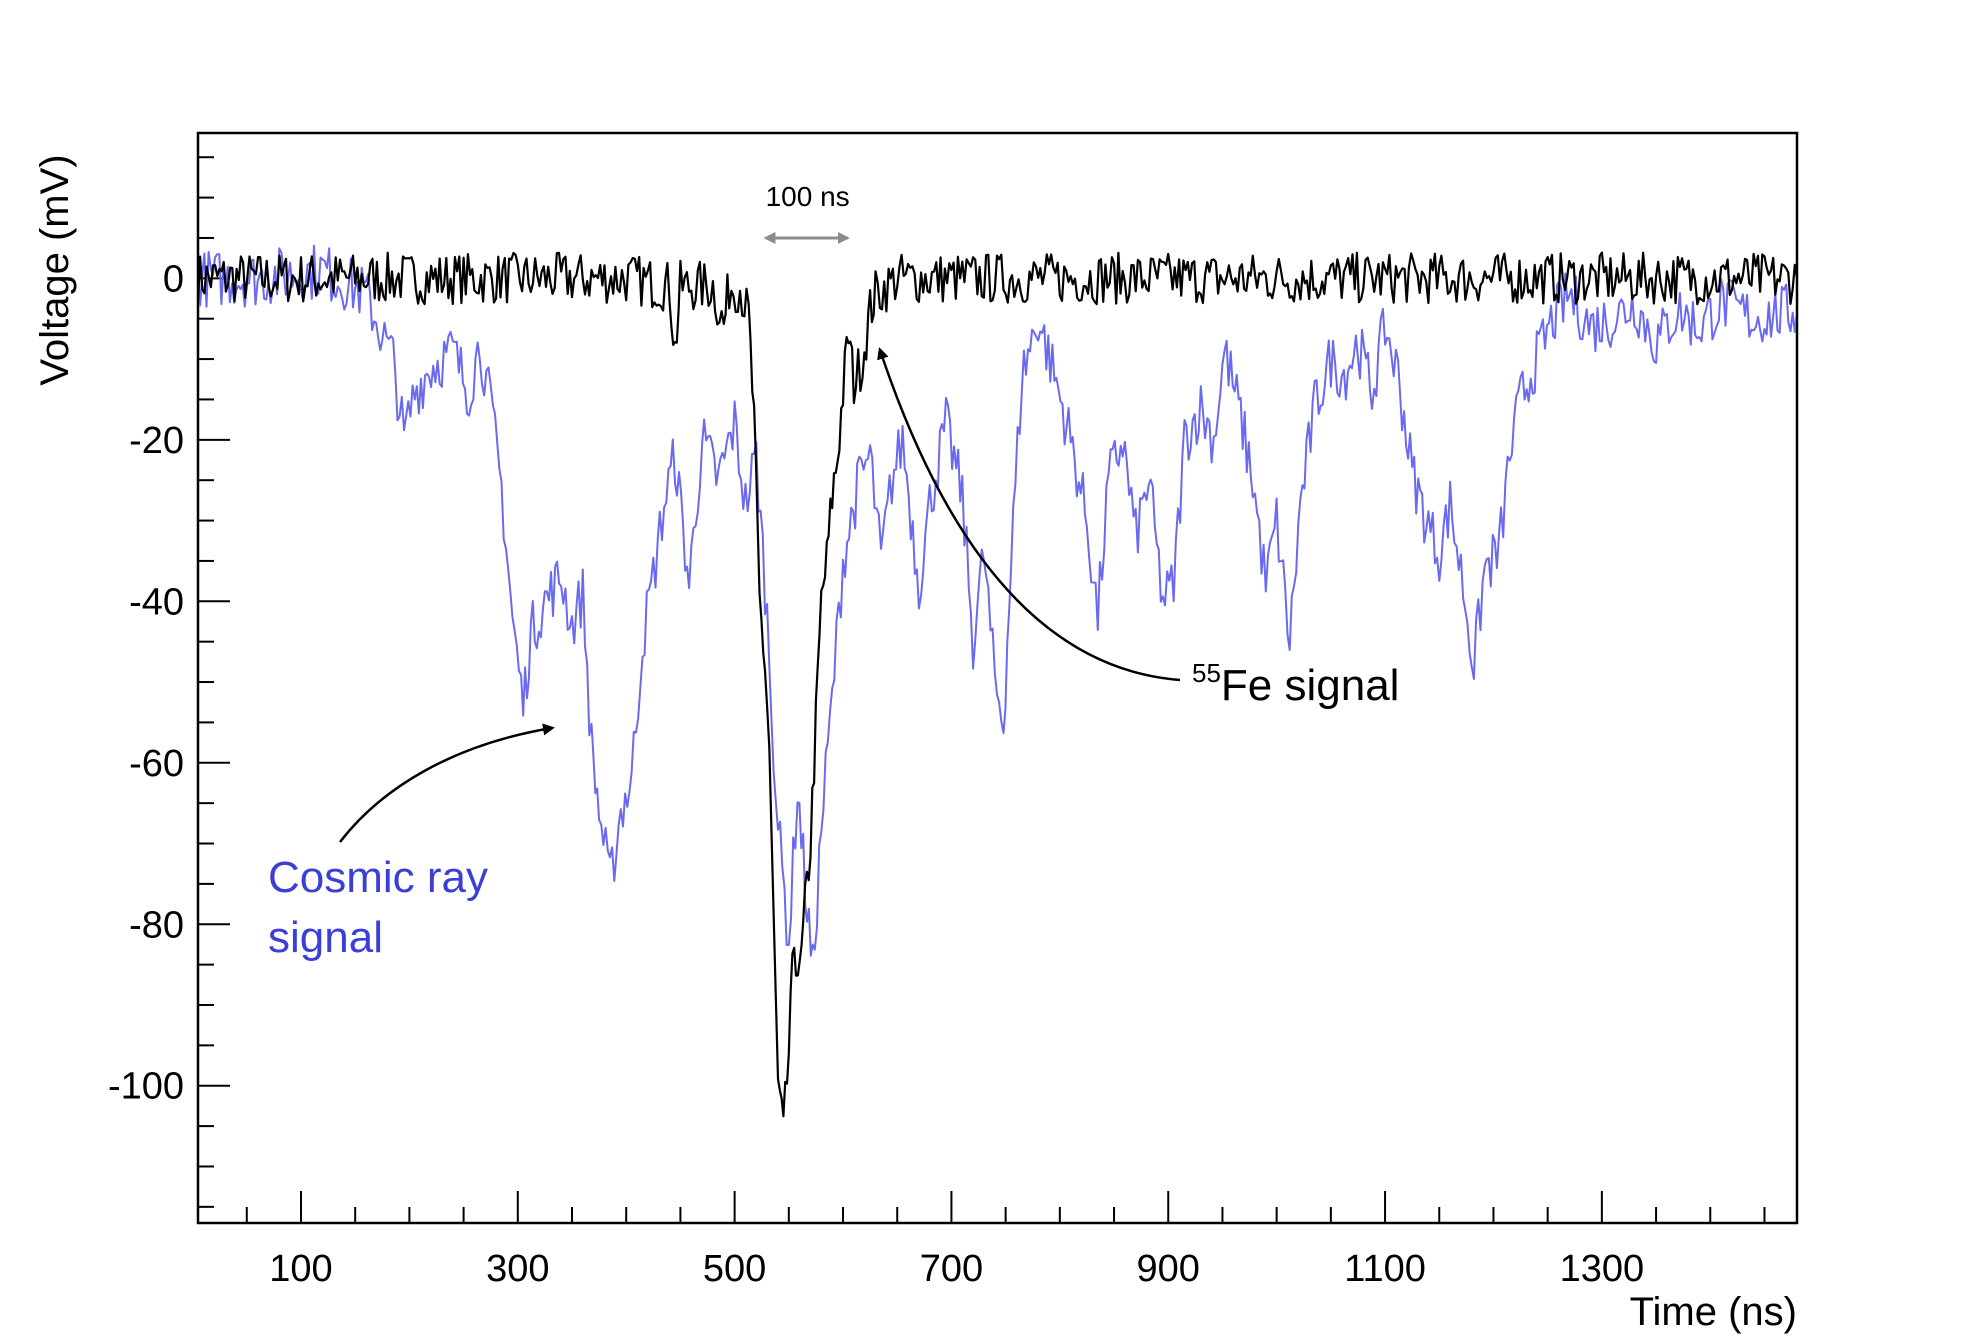 Image resolution: width=1968 pixels, height=1340 pixels. Describe the element at coordinates (1310, 685) in the screenshot. I see `fe55-label-text: Fe signal` at that location.